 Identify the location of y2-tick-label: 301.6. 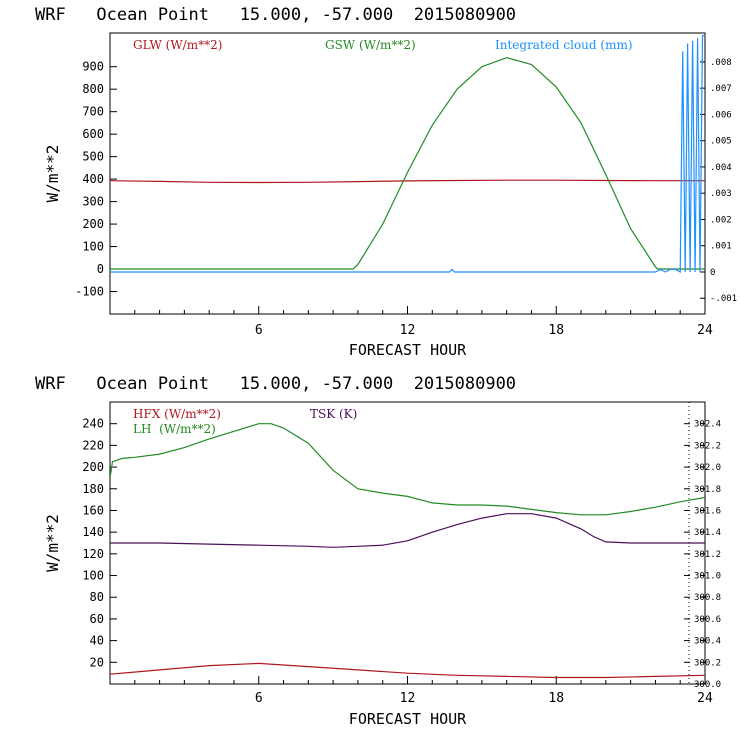
(707, 511).